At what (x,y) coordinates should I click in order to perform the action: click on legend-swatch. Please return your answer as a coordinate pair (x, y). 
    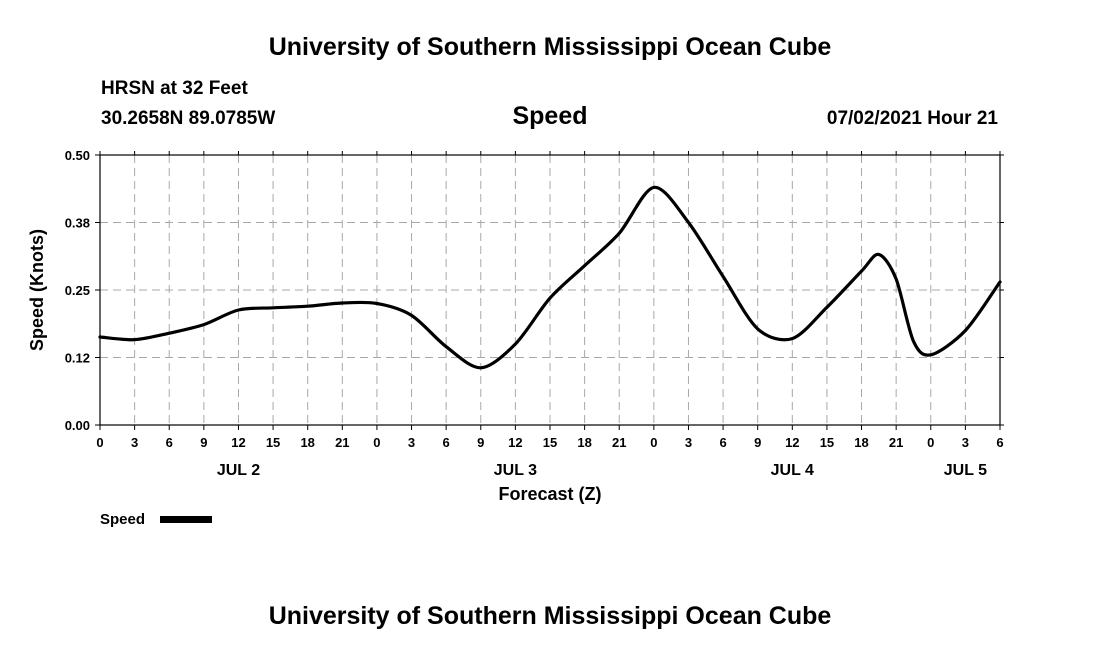
    Looking at the image, I should click on (186, 519).